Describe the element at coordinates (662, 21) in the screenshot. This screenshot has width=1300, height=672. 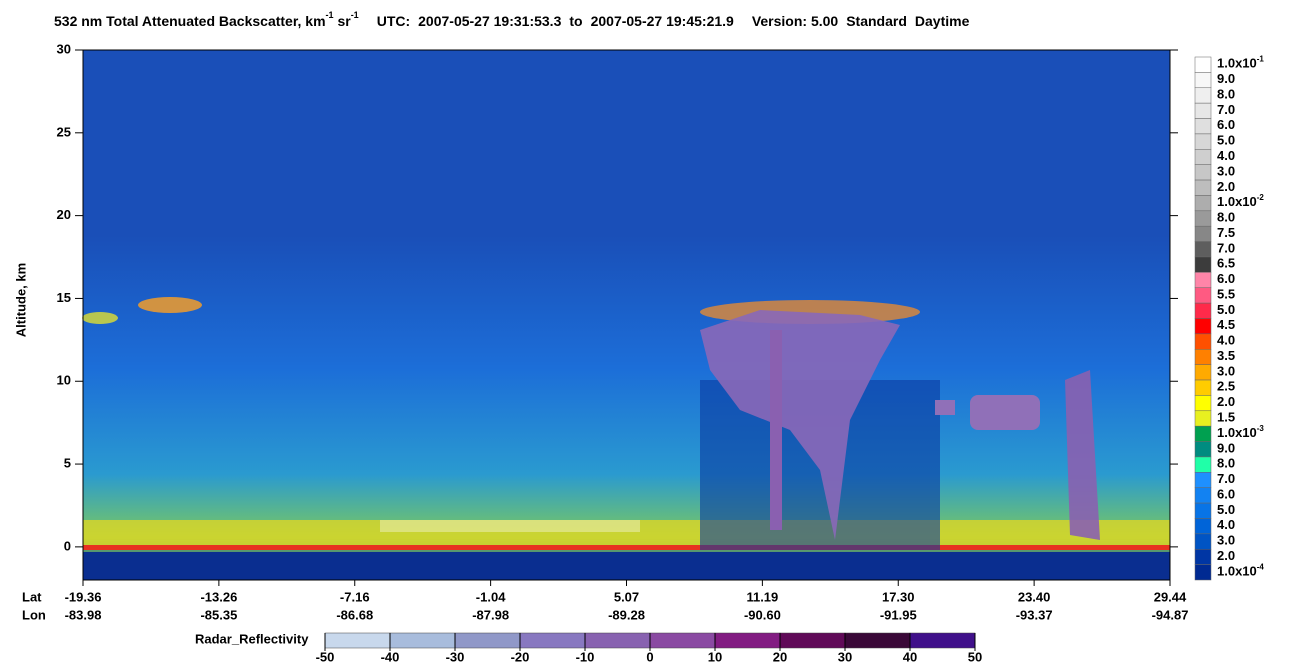
I see `utc-end: 2007-05-27 19:45:21.9` at that location.